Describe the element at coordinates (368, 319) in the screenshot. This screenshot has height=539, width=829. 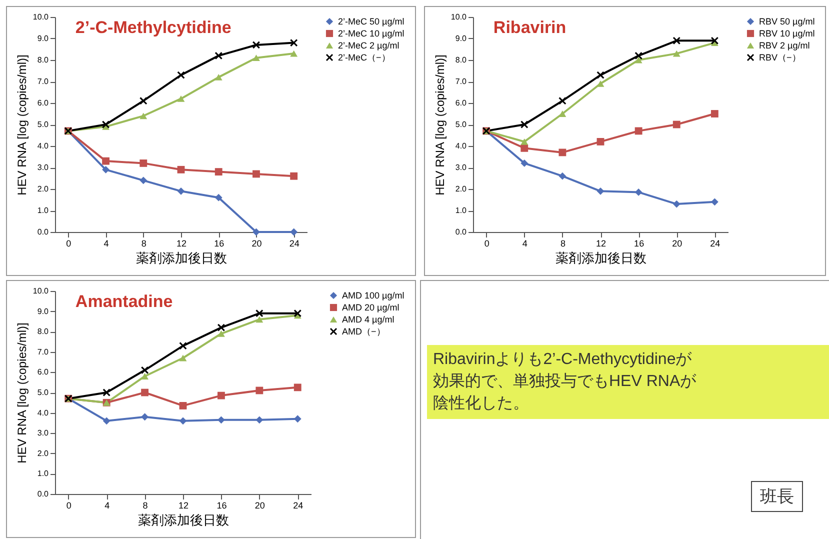
I see `legend-label: AMD 4 µg/ml` at that location.